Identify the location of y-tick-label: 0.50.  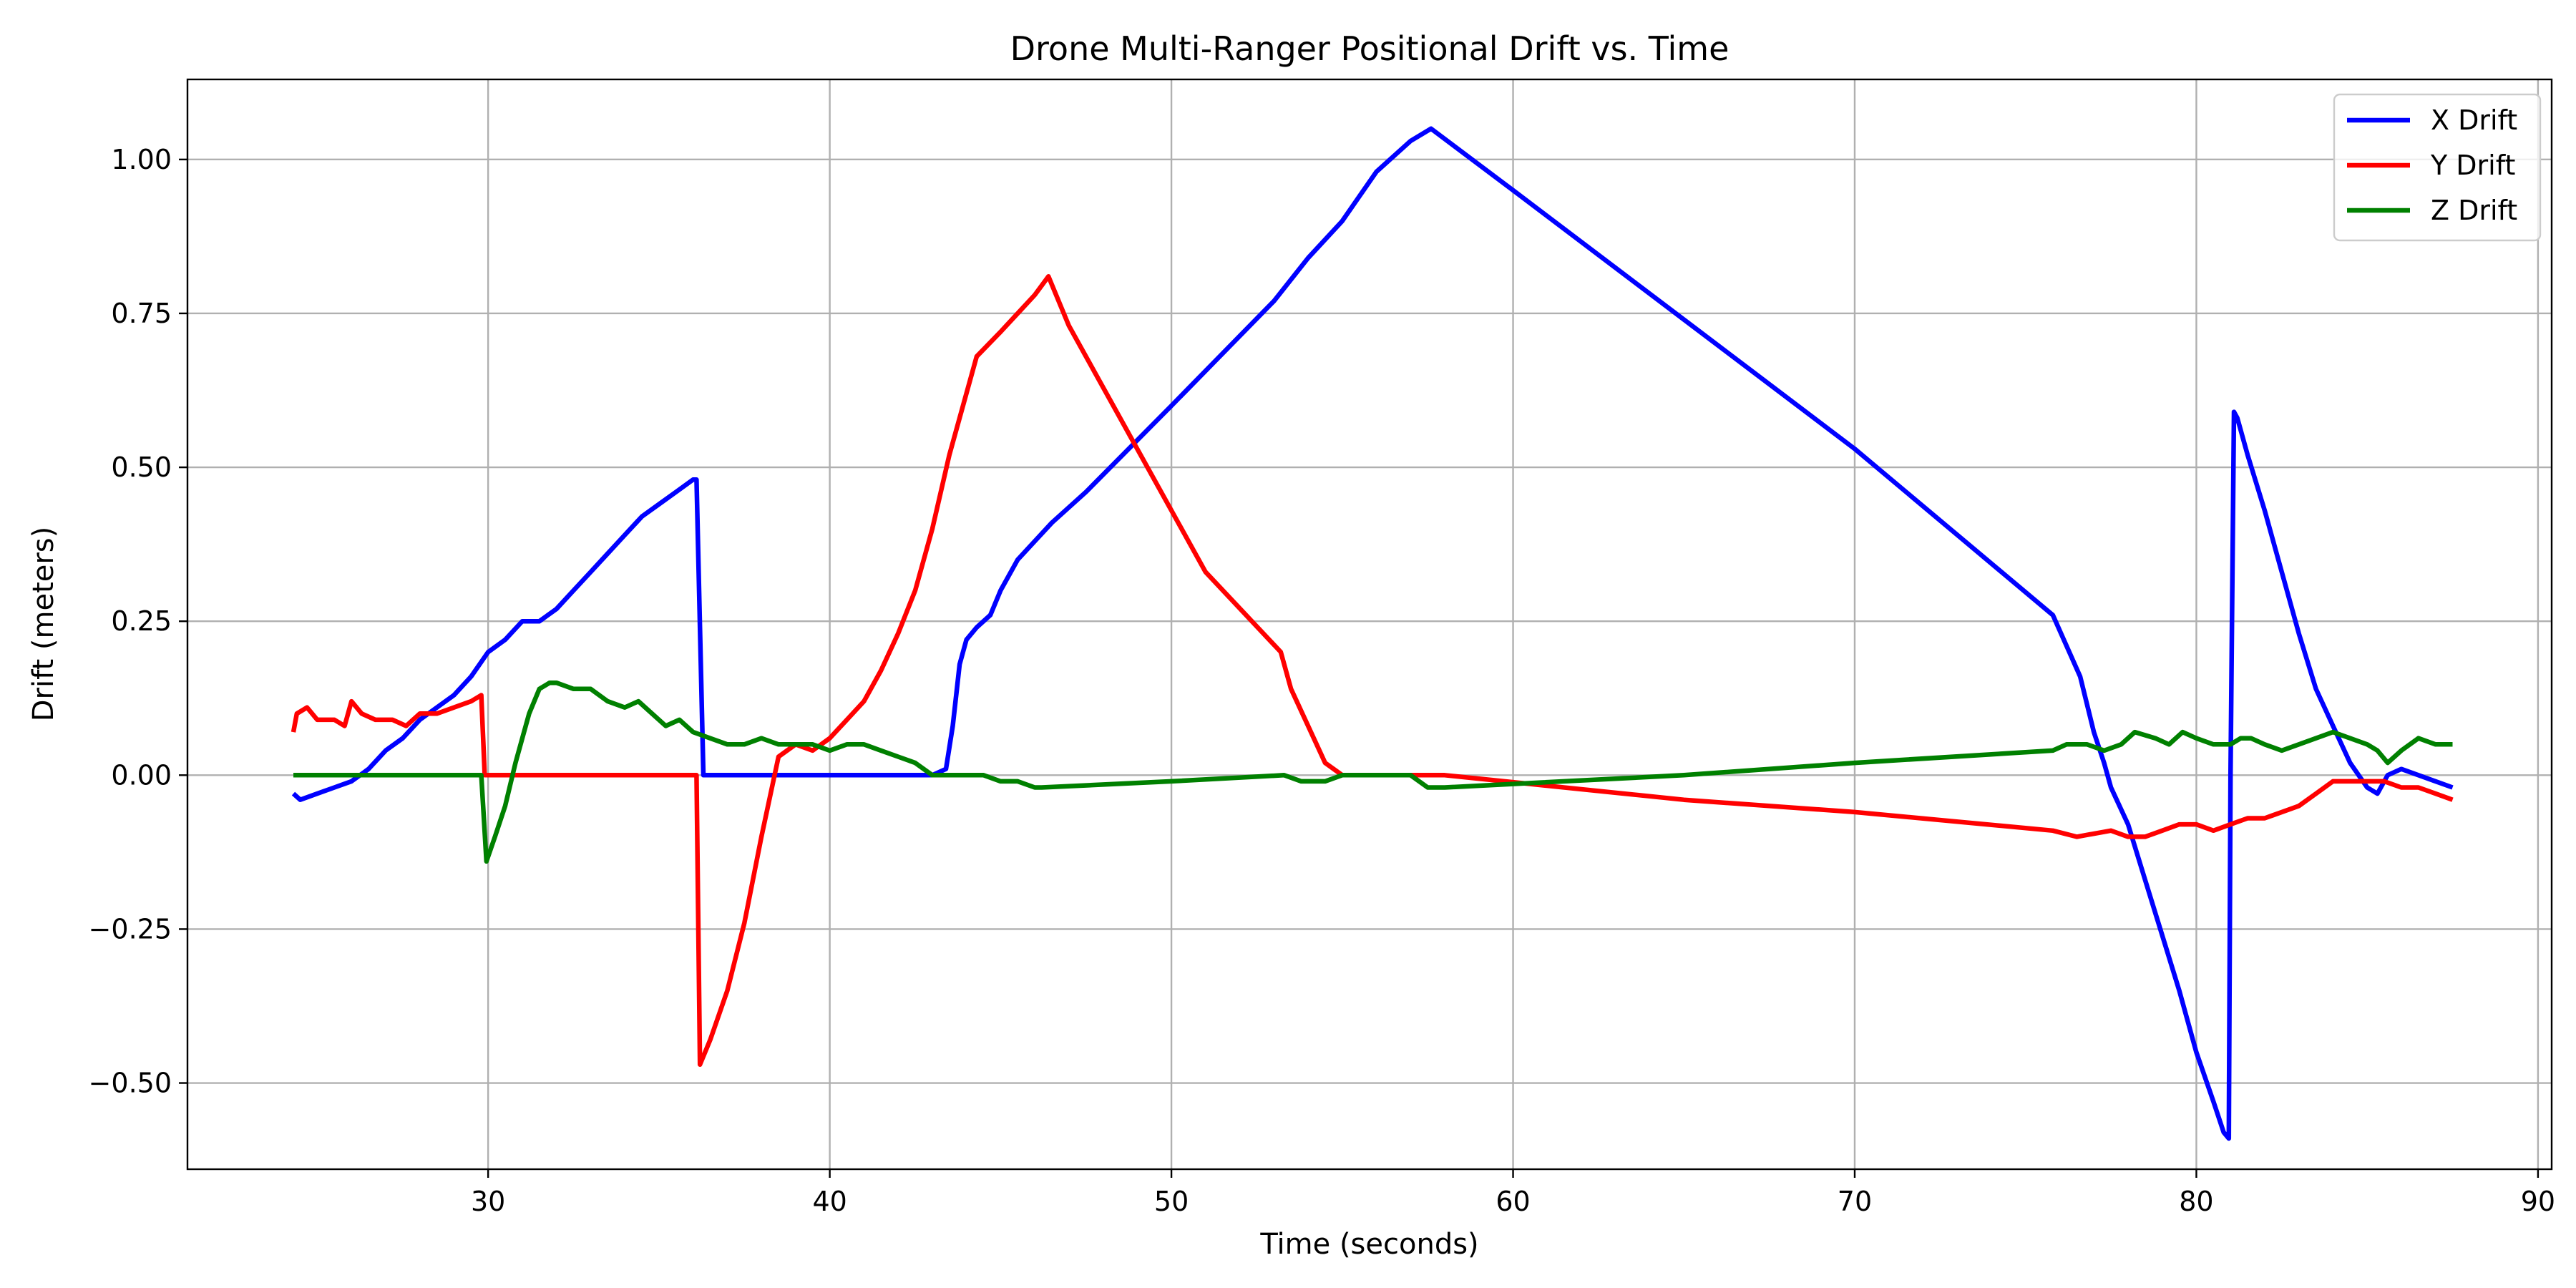
(141, 467).